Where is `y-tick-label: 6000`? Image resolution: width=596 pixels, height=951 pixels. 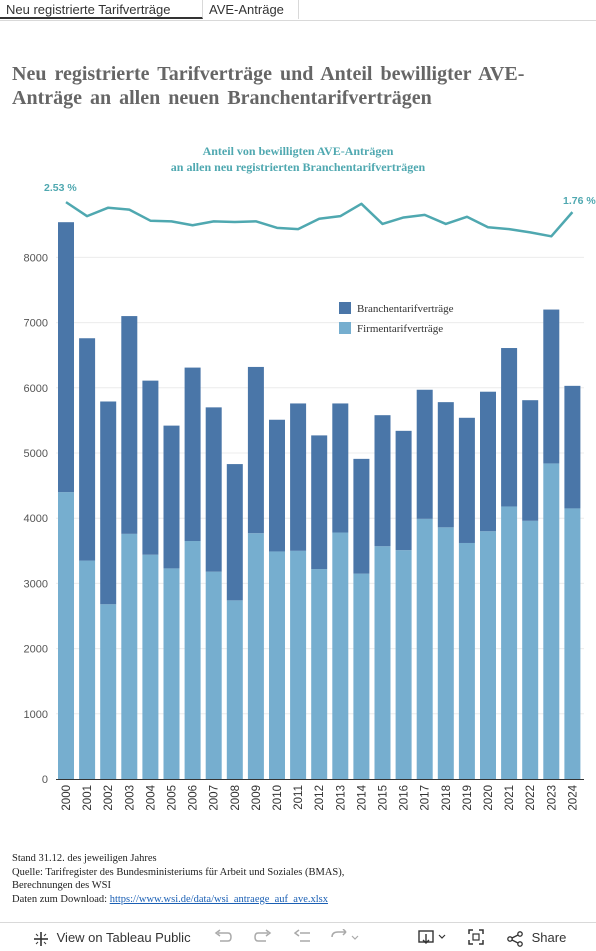 y-tick-label: 6000 is located at coordinates (36, 389).